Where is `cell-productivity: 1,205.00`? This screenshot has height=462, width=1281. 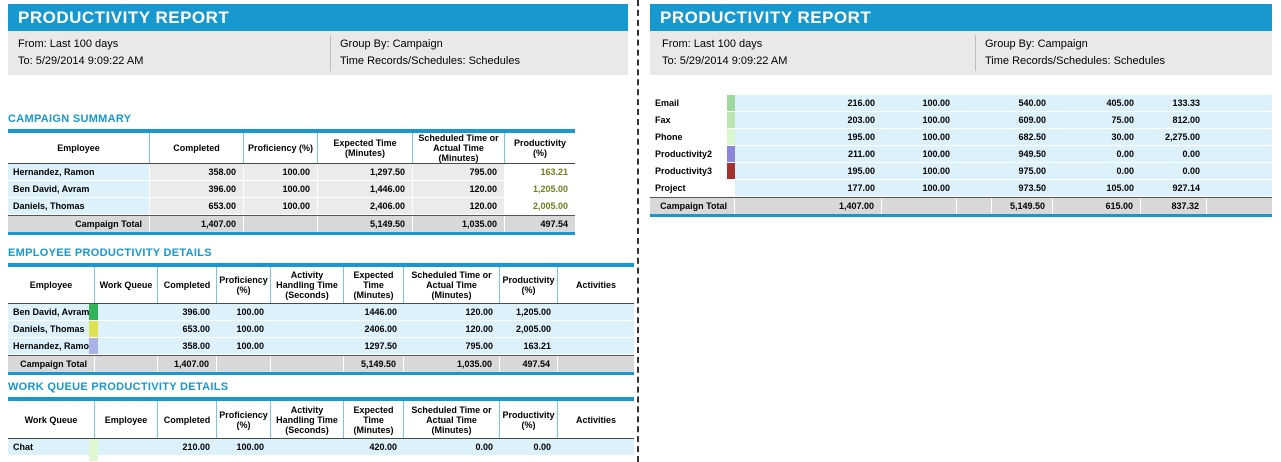
cell-productivity: 1,205.00 is located at coordinates (529, 312).